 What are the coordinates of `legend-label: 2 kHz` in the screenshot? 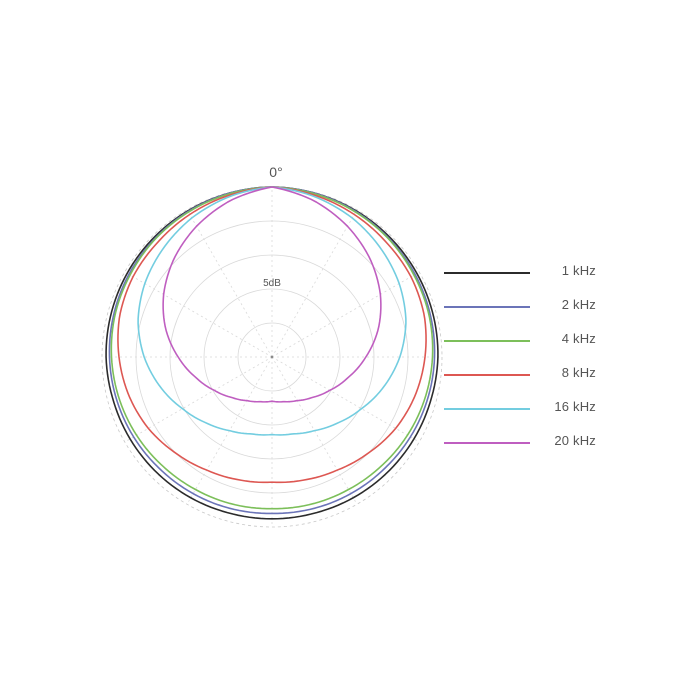 It's located at (578, 304).